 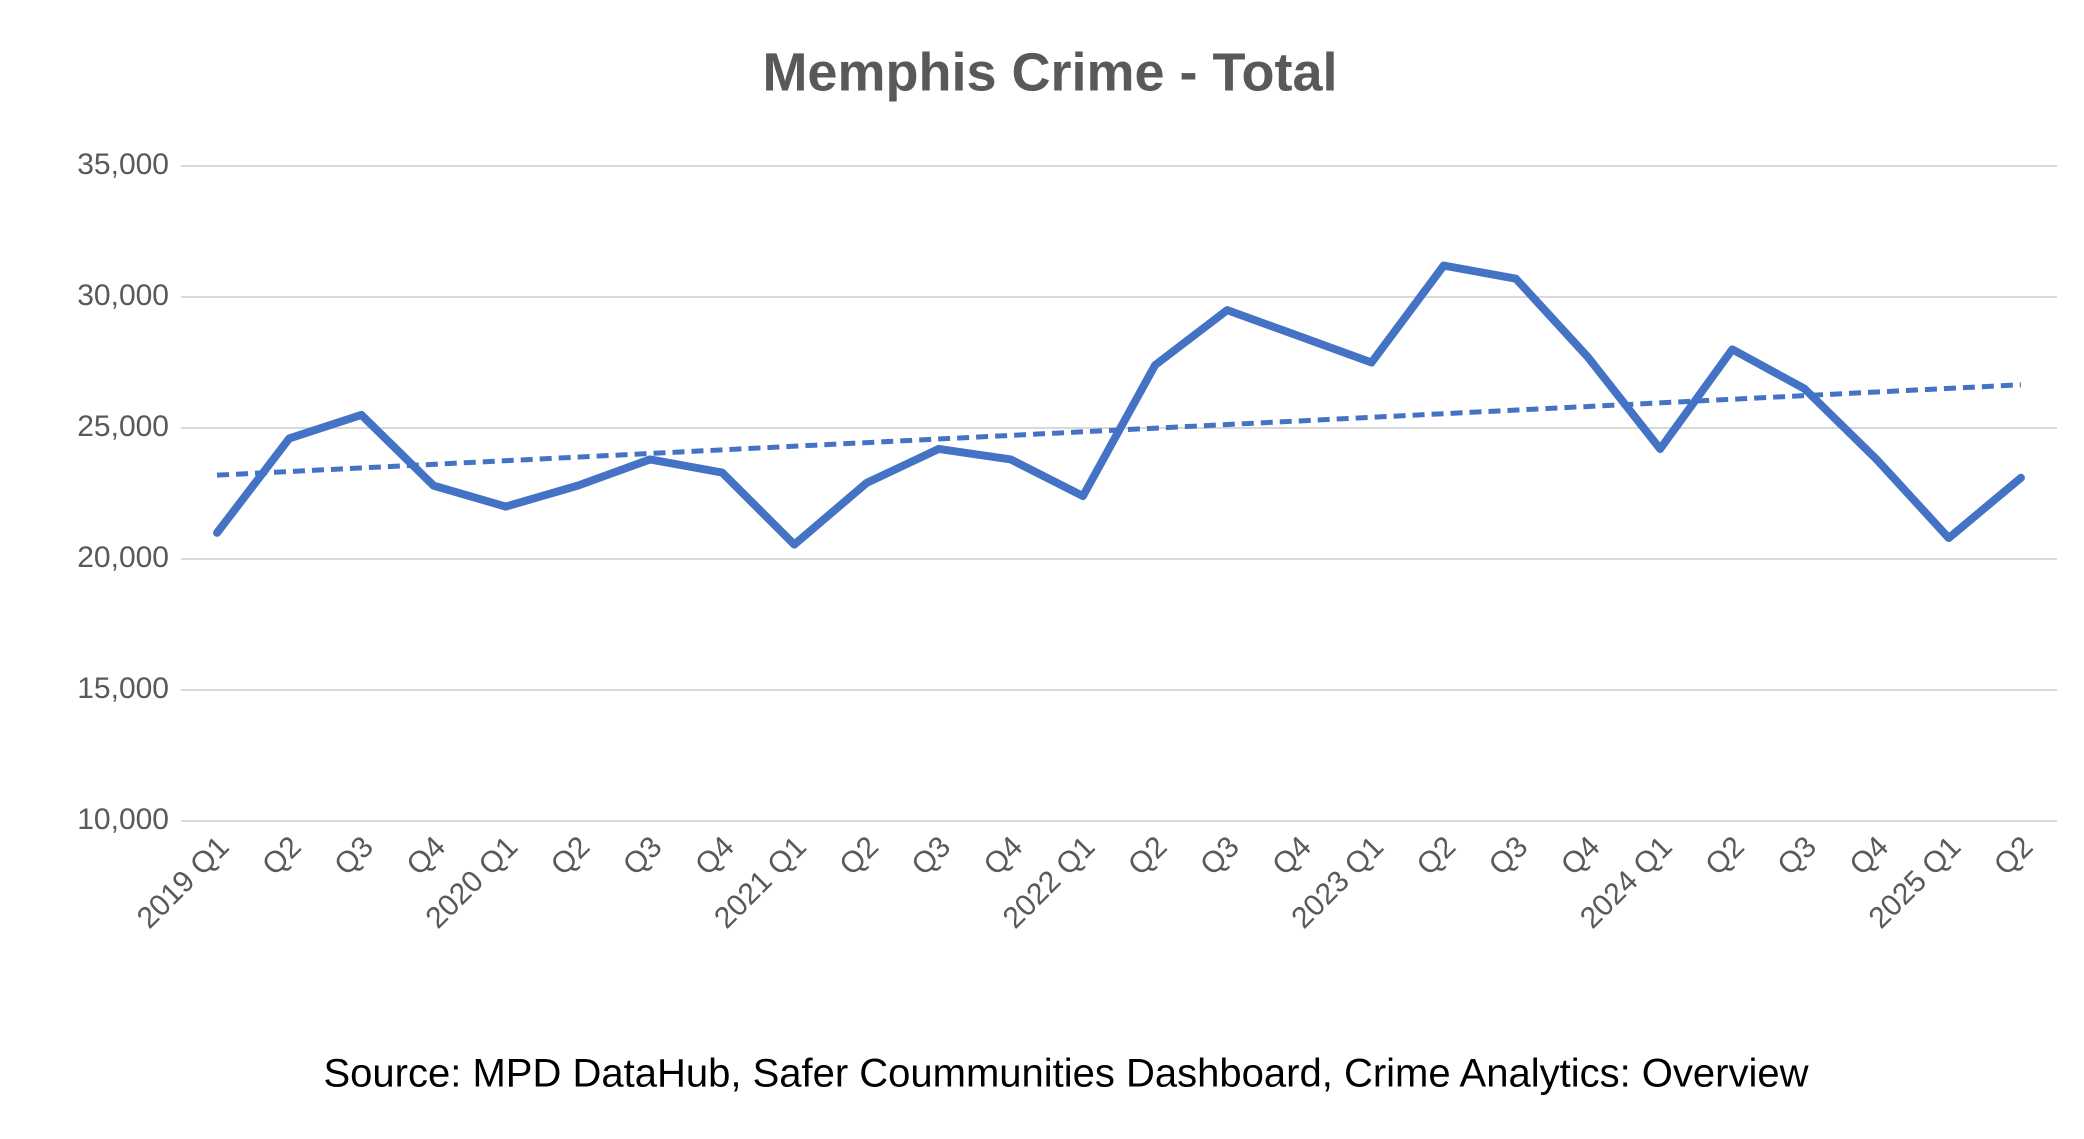 What do you see at coordinates (123, 819) in the screenshot?
I see `y-tick-label: 10,000` at bounding box center [123, 819].